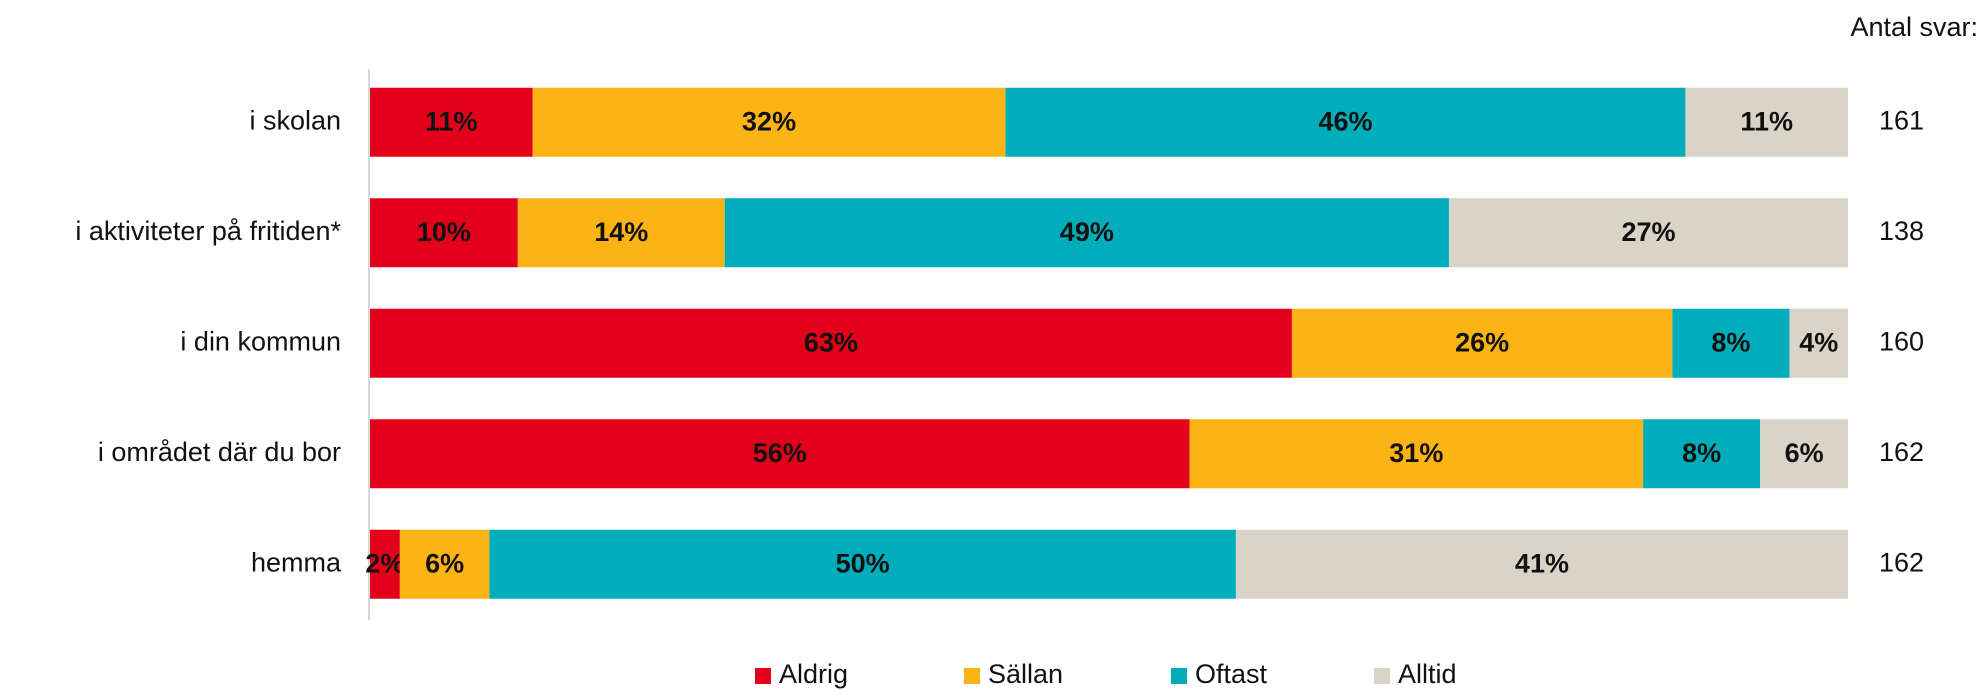 This screenshot has height=691, width=1980. I want to click on value-label: 10%, so click(444, 232).